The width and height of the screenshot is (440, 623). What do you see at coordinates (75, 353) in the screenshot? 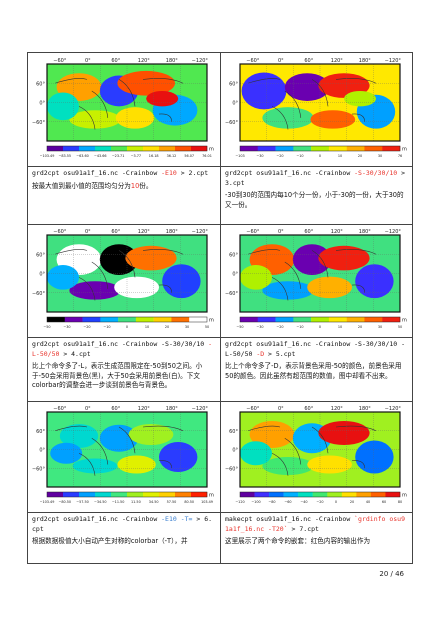
I see `command-fragment: > 4.cpt` at bounding box center [75, 353].